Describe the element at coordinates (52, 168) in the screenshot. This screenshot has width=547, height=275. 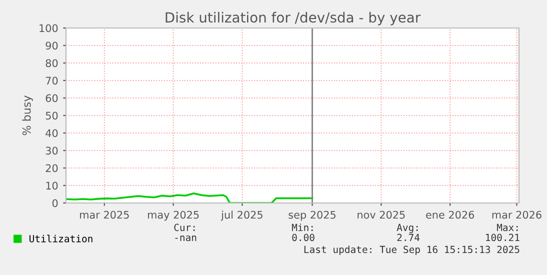
I see `y-tick-label: 20` at that location.